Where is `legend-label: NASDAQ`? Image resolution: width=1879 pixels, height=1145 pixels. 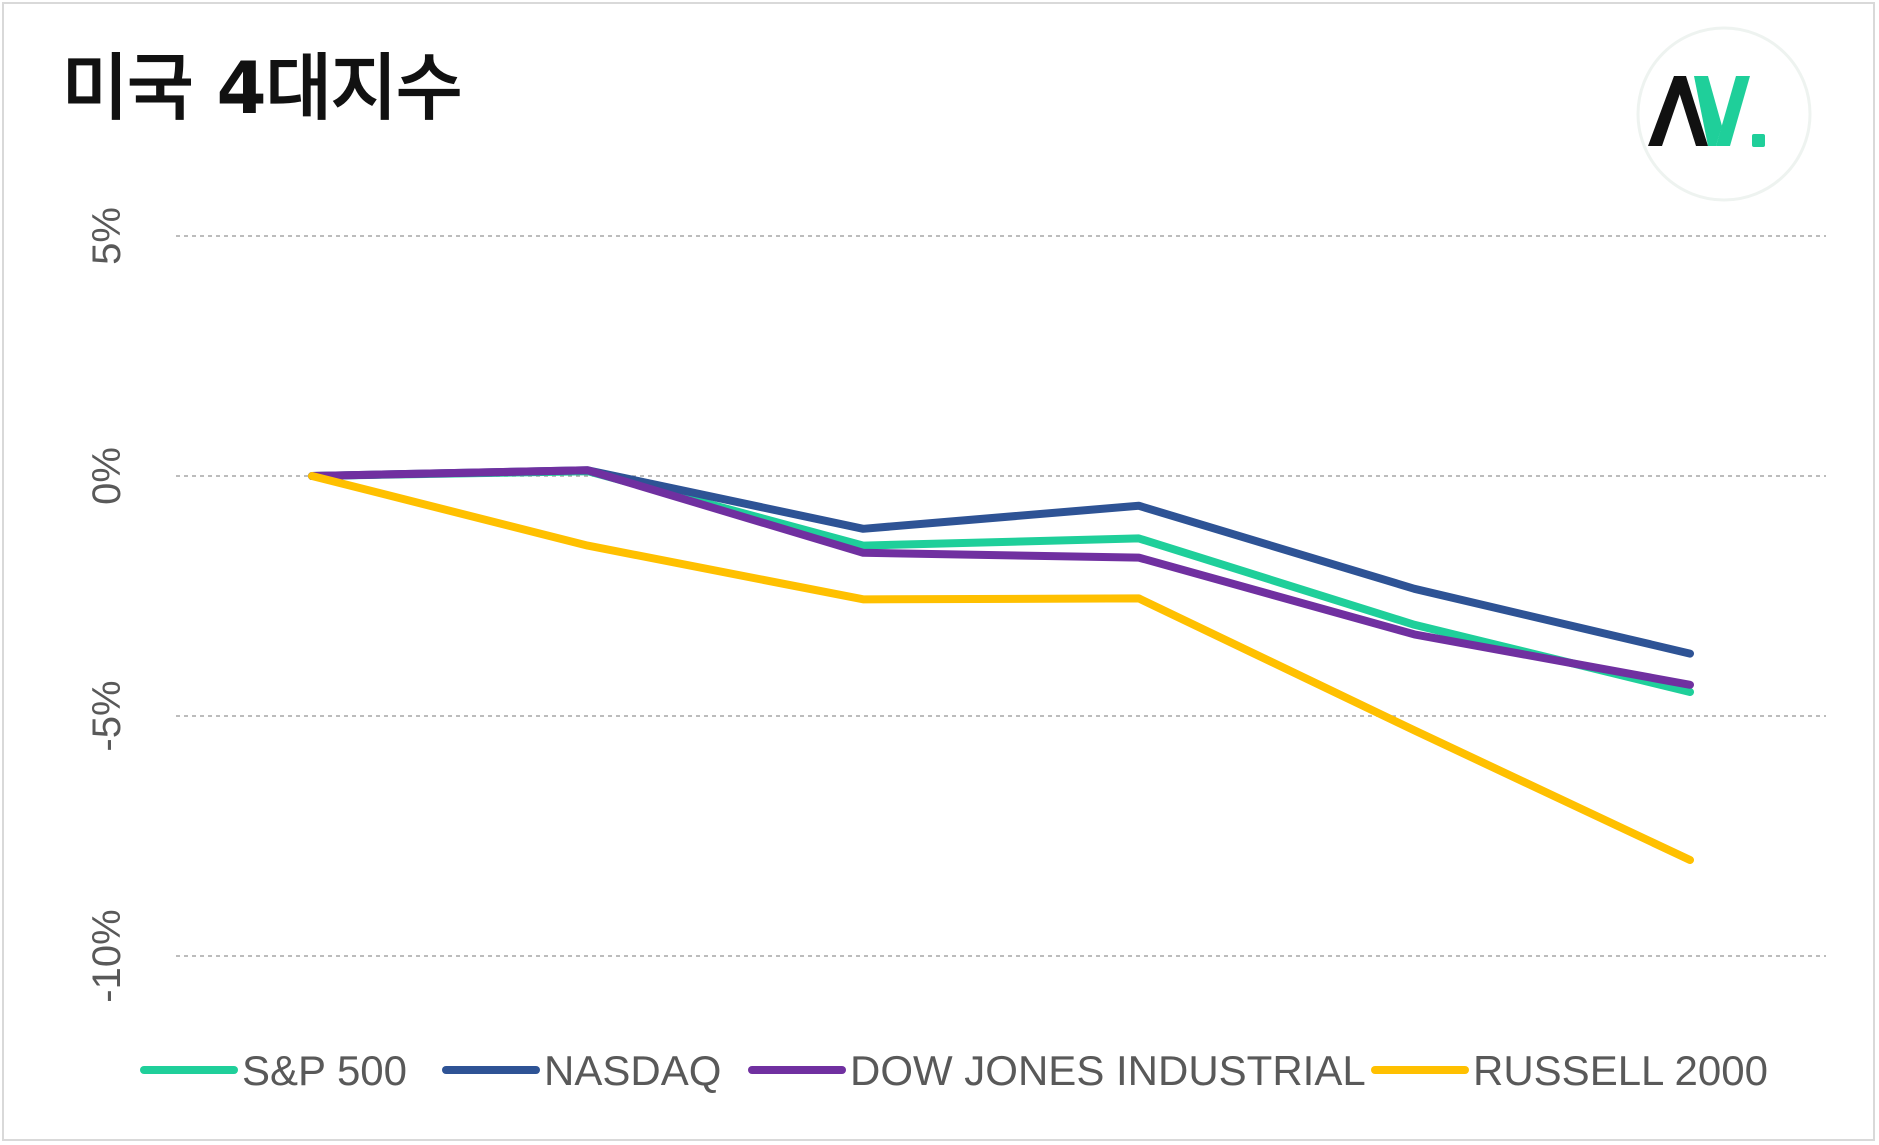
legend-label: NASDAQ is located at coordinates (632, 1070).